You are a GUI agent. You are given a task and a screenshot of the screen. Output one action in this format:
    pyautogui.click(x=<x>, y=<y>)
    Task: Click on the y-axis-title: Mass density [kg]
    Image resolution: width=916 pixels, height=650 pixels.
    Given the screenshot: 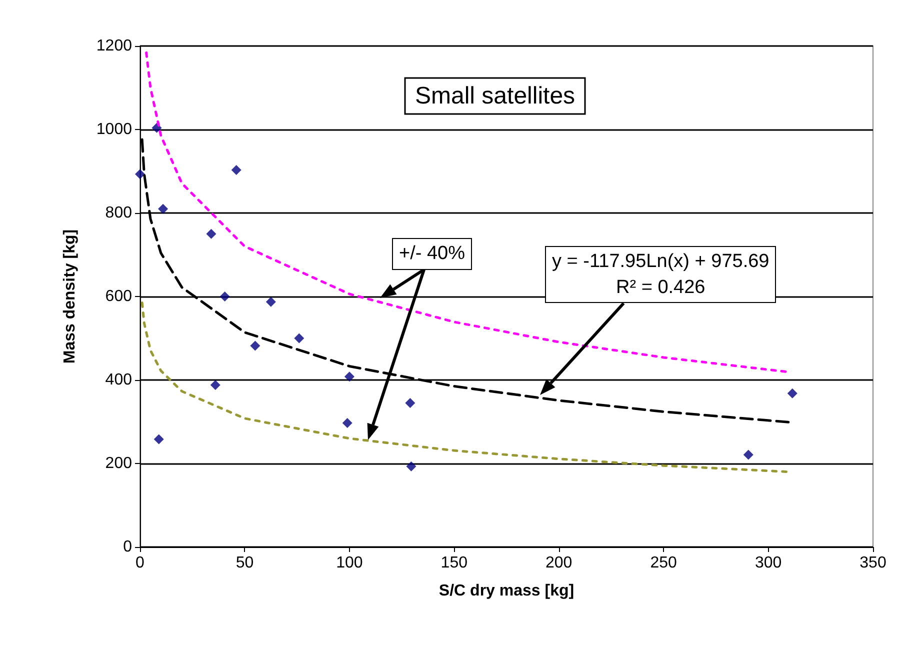 What is the action you would take?
    pyautogui.click(x=70, y=296)
    